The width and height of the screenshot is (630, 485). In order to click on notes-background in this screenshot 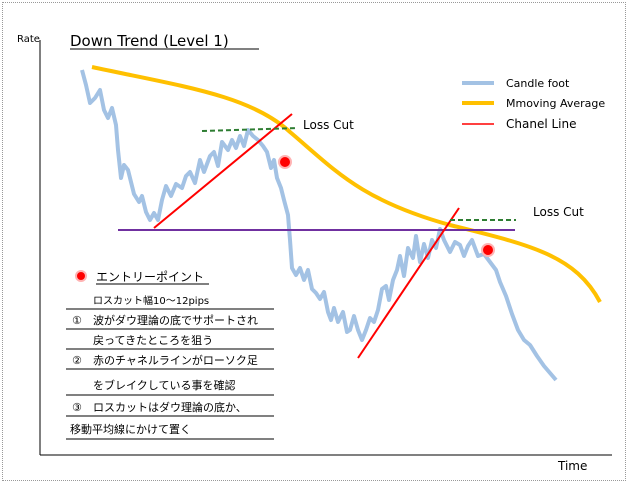, I will do `click(171, 352)`.